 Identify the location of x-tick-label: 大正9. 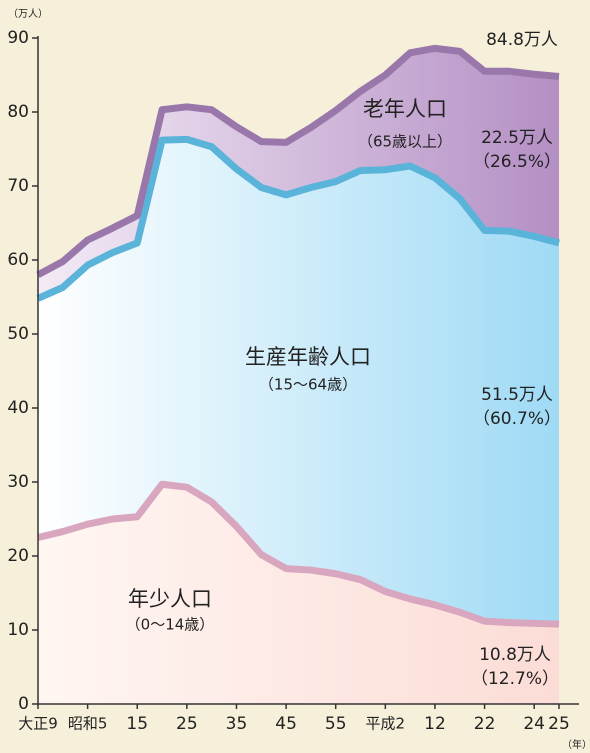
(38, 724).